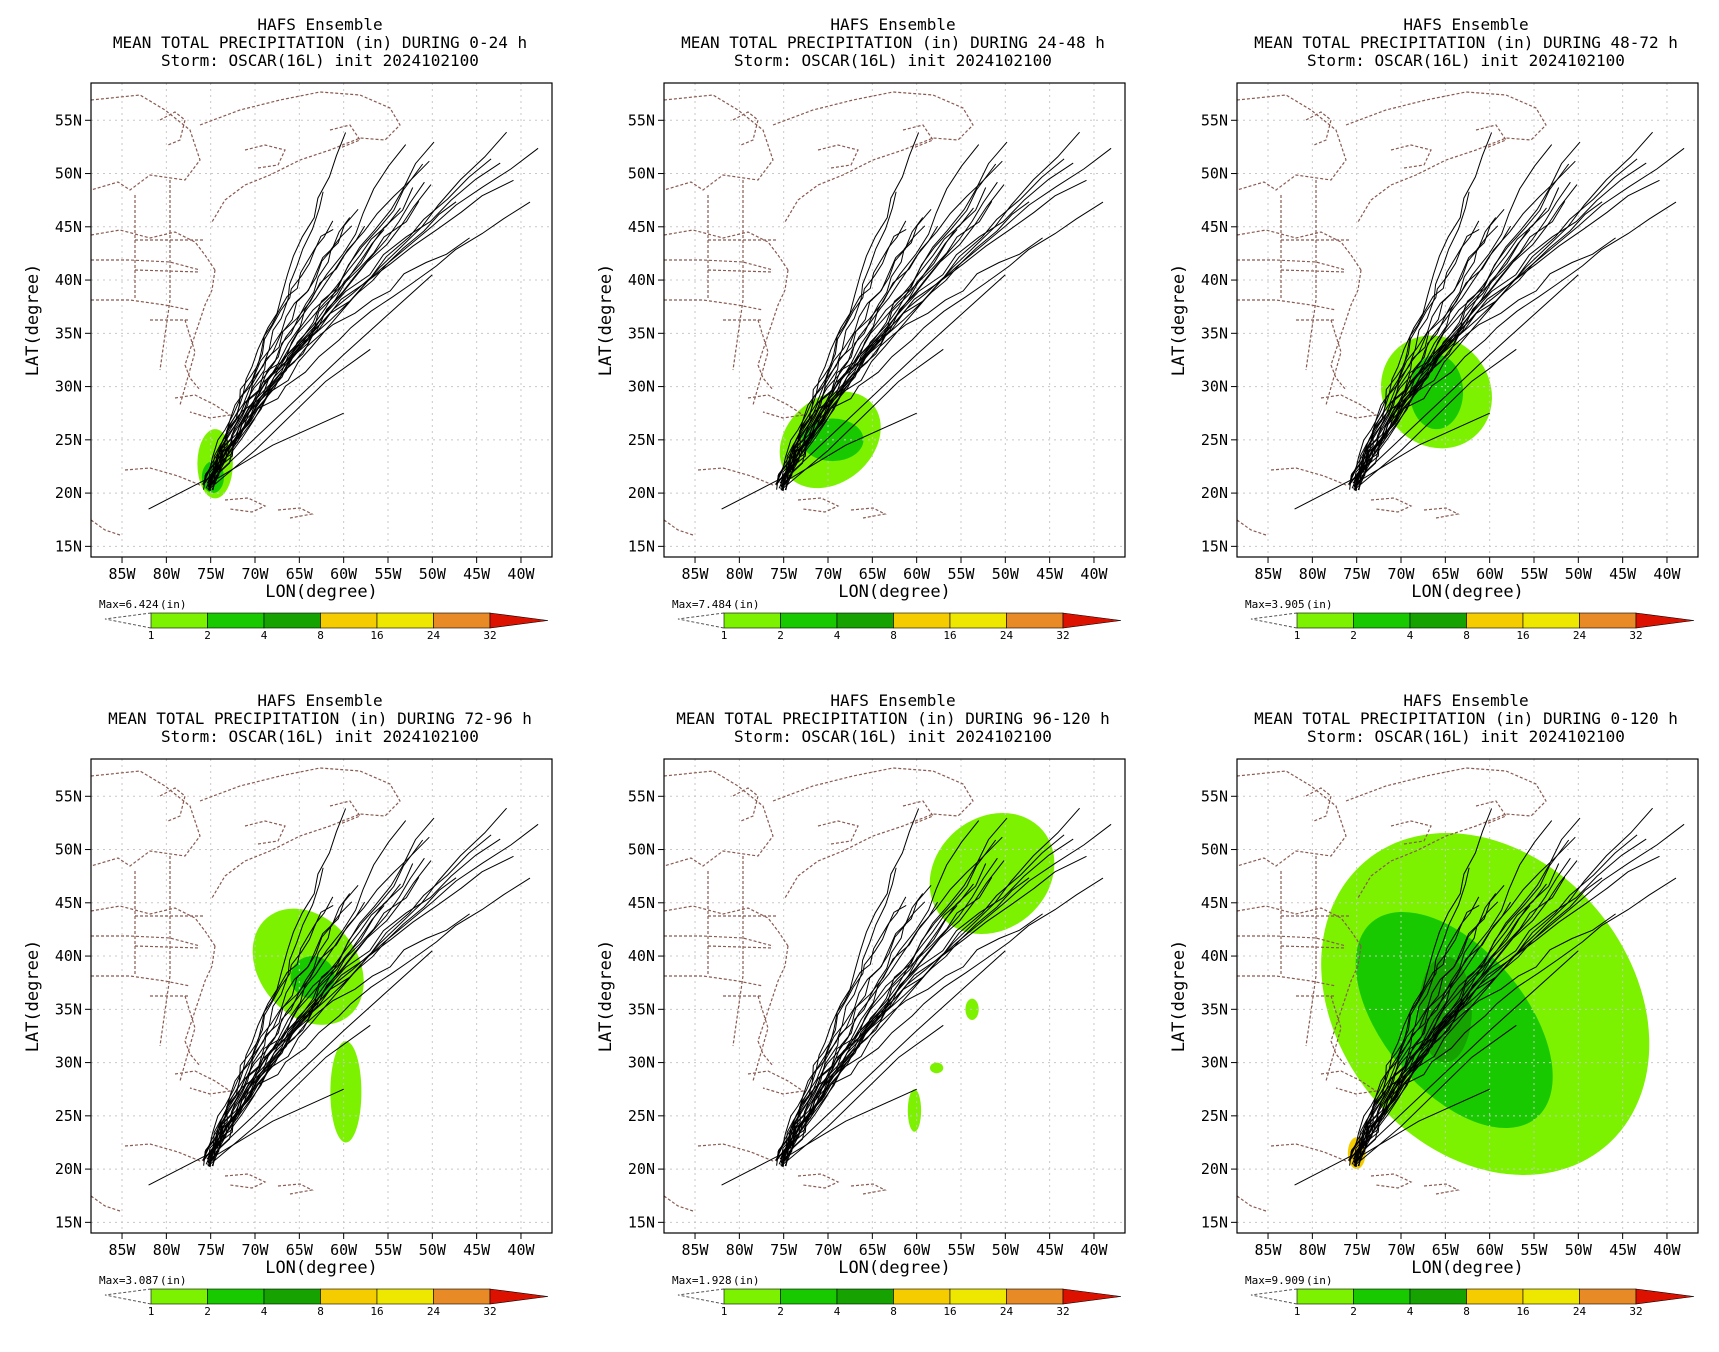 The width and height of the screenshot is (1719, 1352). What do you see at coordinates (893, 60) in the screenshot?
I see `chart-title-line-3: Storm: OSCAR(16L) init 2024102100` at bounding box center [893, 60].